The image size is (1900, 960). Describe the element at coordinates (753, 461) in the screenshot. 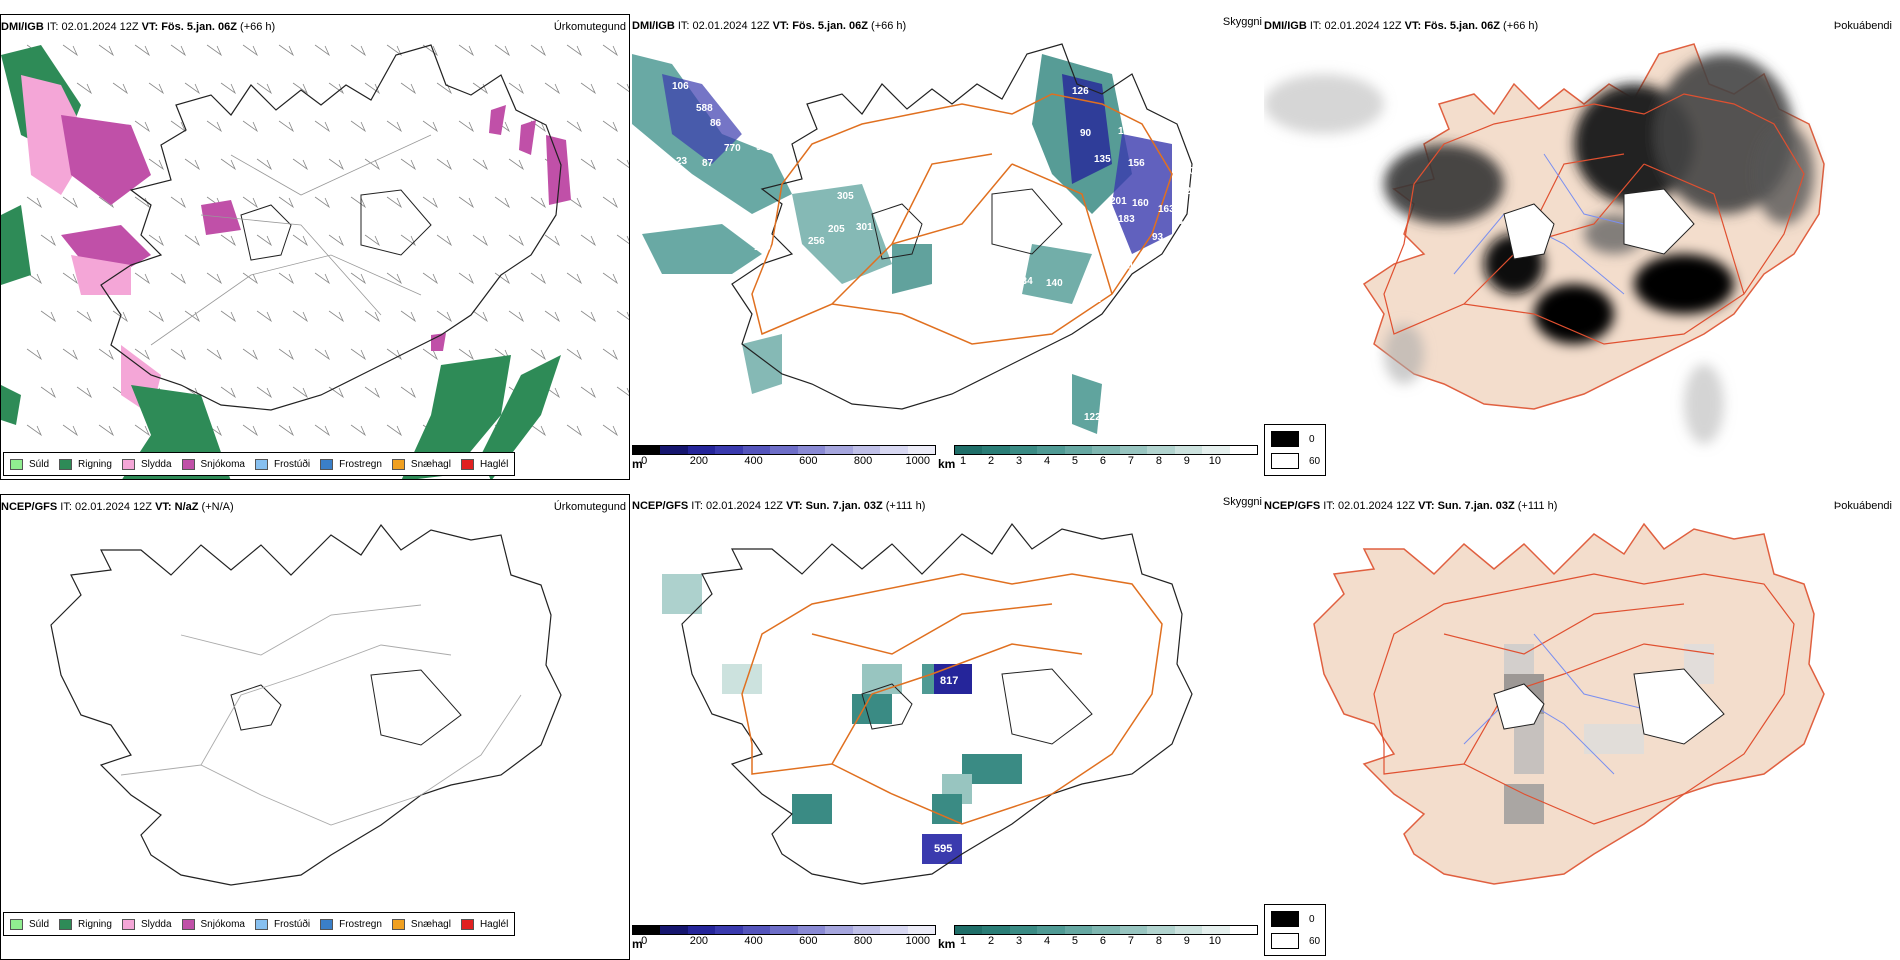

I see `colorbar-tick: 400` at that location.